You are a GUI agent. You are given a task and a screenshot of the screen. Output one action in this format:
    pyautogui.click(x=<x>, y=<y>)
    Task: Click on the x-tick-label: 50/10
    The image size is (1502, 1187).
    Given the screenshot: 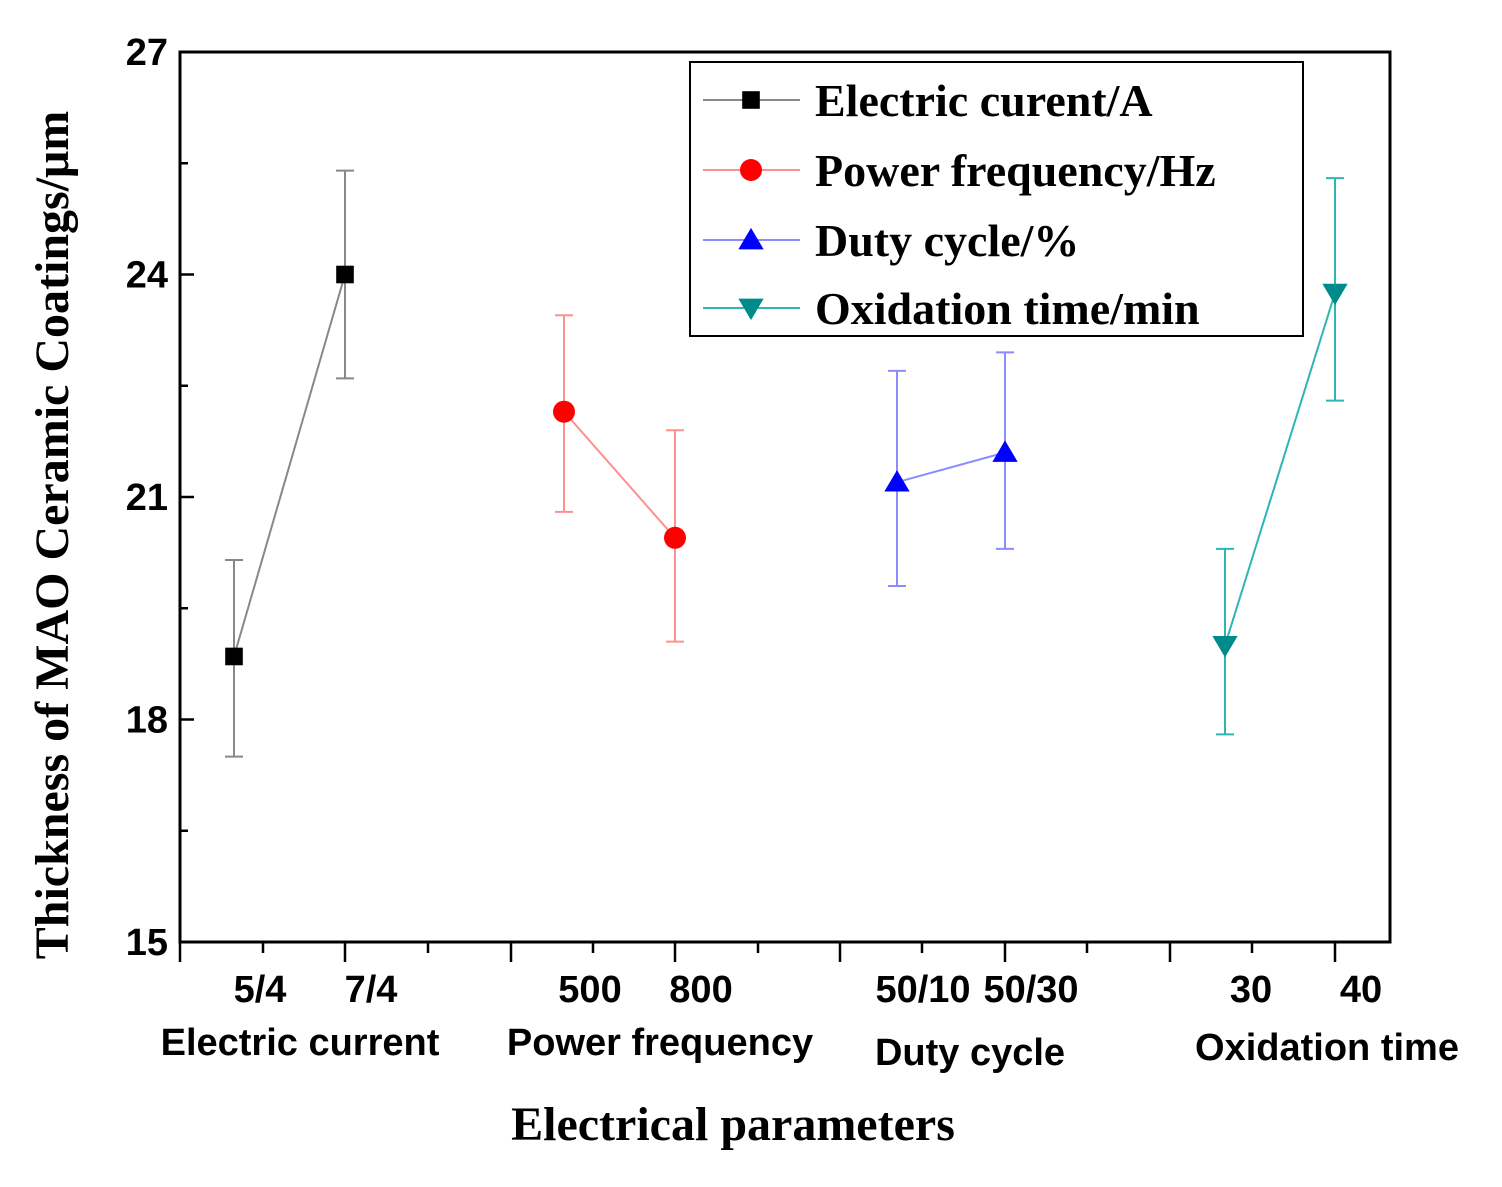 What is the action you would take?
    pyautogui.click(x=922, y=990)
    